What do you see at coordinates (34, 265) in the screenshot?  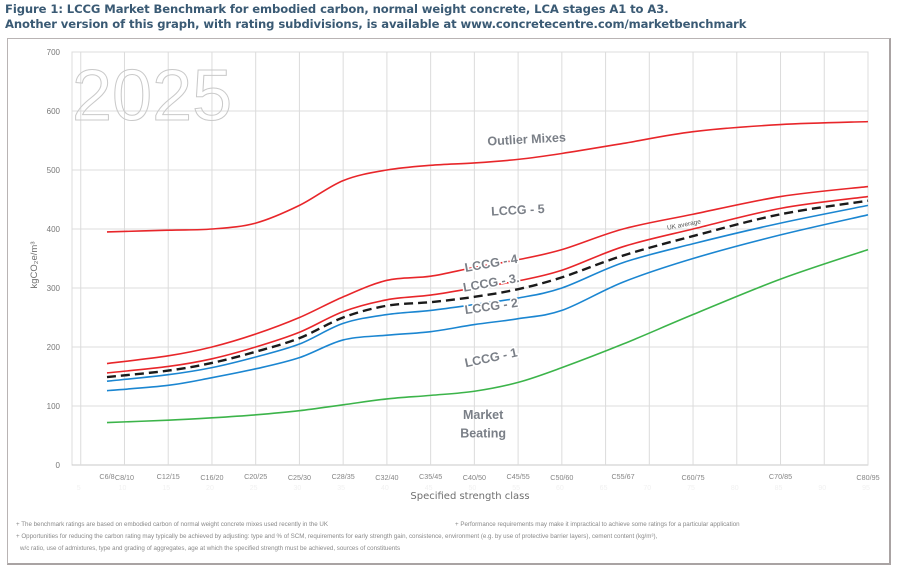 I see `y-axis-label: kgCO₂e/m³` at bounding box center [34, 265].